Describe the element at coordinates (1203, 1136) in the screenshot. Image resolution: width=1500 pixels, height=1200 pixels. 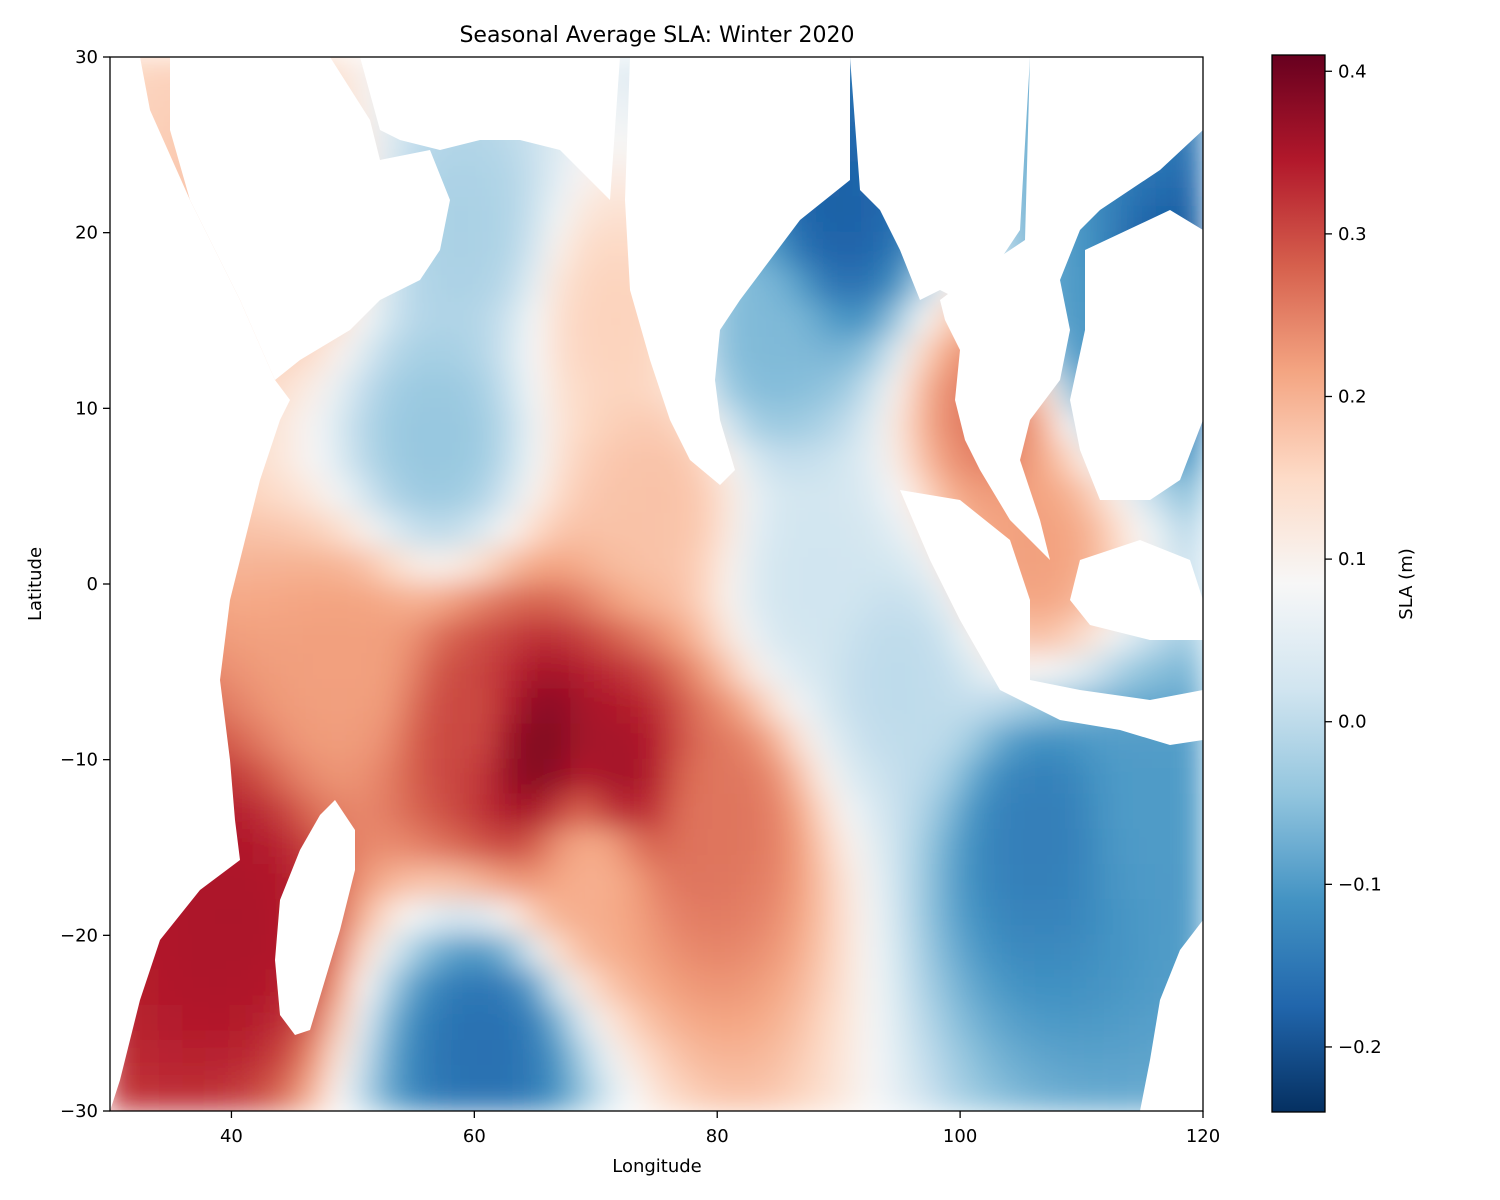
I see `x-tick-label: 120` at that location.